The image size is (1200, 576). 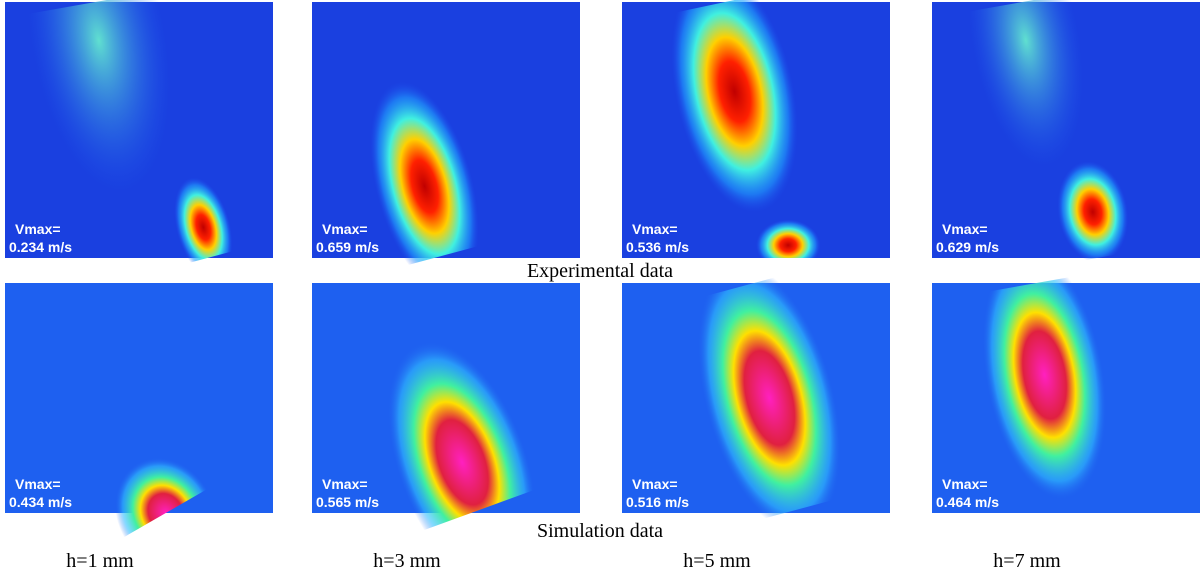 What do you see at coordinates (967, 247) in the screenshot?
I see `vmax-value: 0.629 m/s` at bounding box center [967, 247].